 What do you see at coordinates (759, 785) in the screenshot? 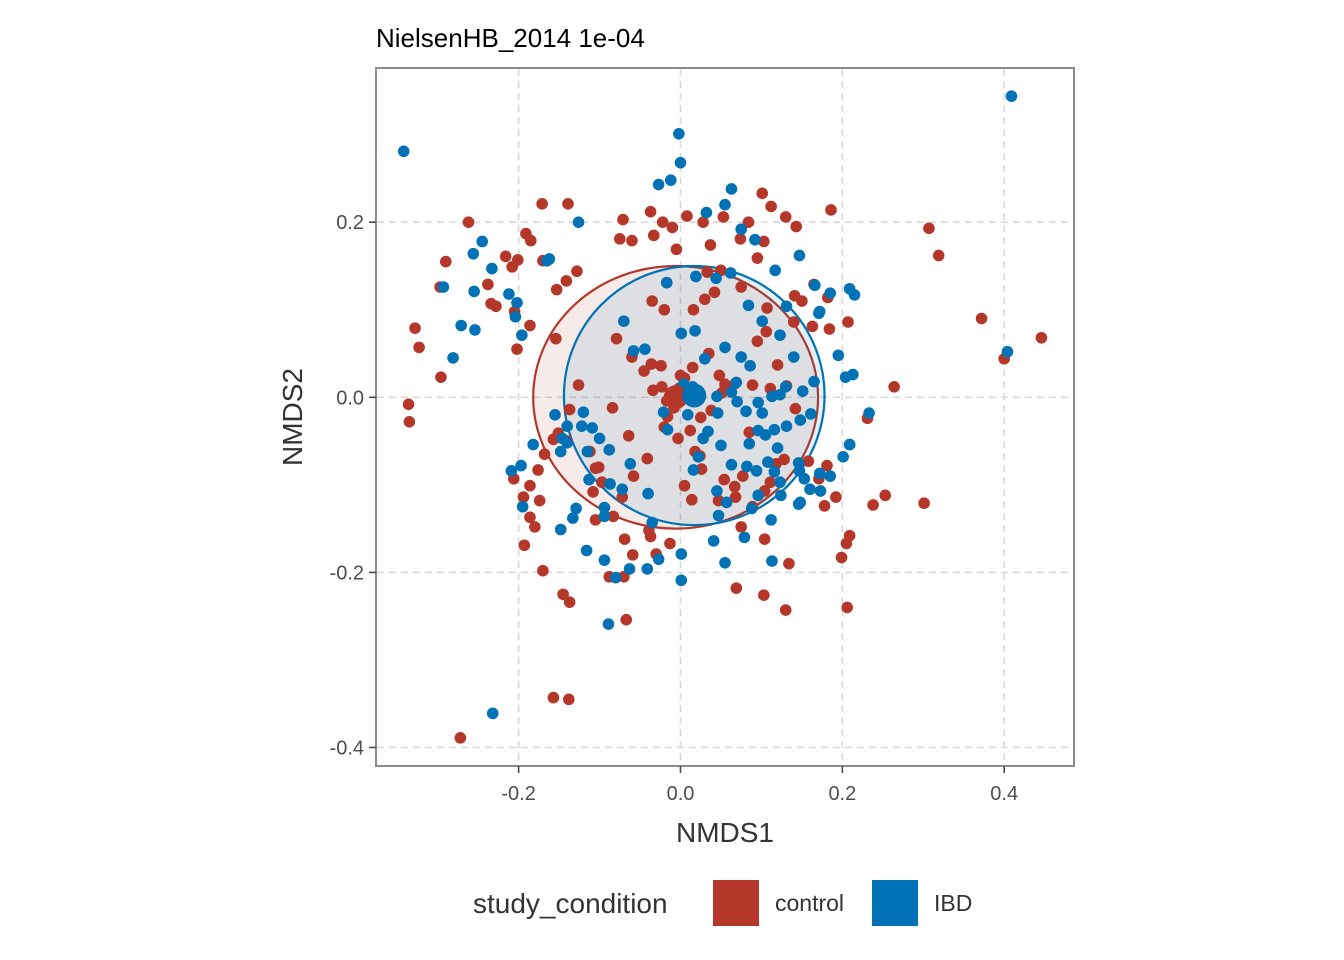
I see `x-axis-ticks: -0.2 0.0 0.2 0.4` at bounding box center [759, 785].